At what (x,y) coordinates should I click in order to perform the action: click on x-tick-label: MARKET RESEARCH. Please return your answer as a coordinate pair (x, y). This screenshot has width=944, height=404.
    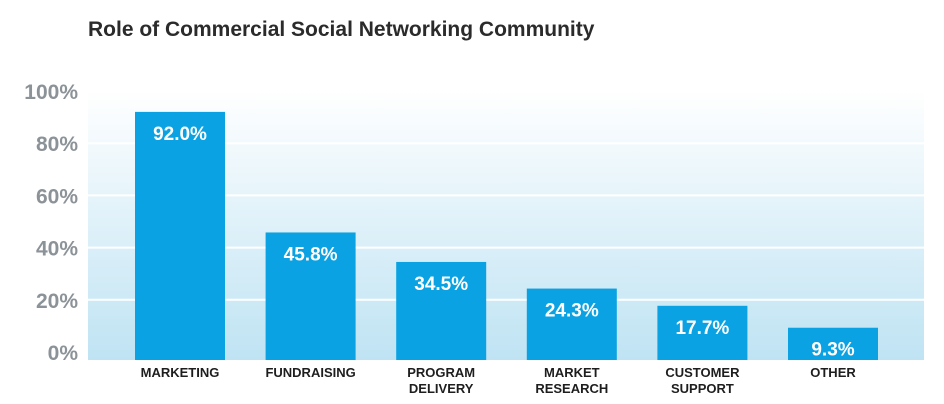
    Looking at the image, I should click on (571, 380).